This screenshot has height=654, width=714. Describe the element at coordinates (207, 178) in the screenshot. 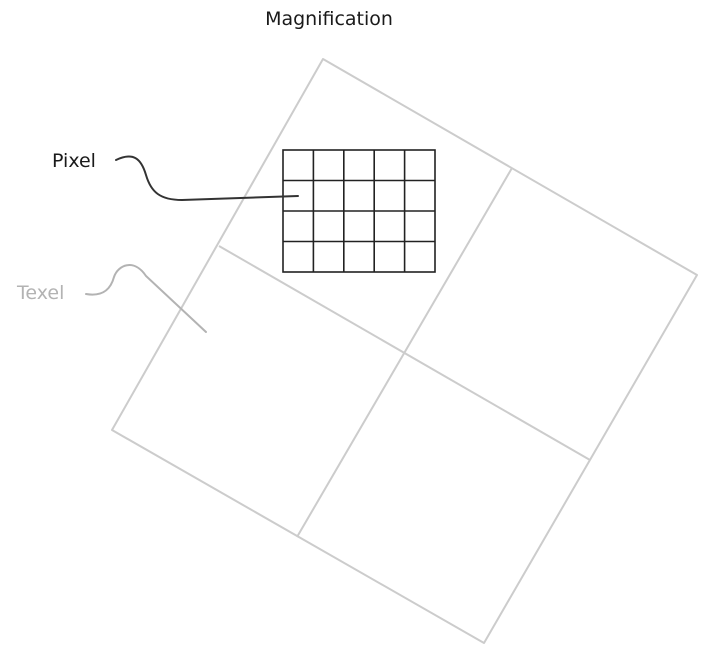

I see `pixel-leader-line` at that location.